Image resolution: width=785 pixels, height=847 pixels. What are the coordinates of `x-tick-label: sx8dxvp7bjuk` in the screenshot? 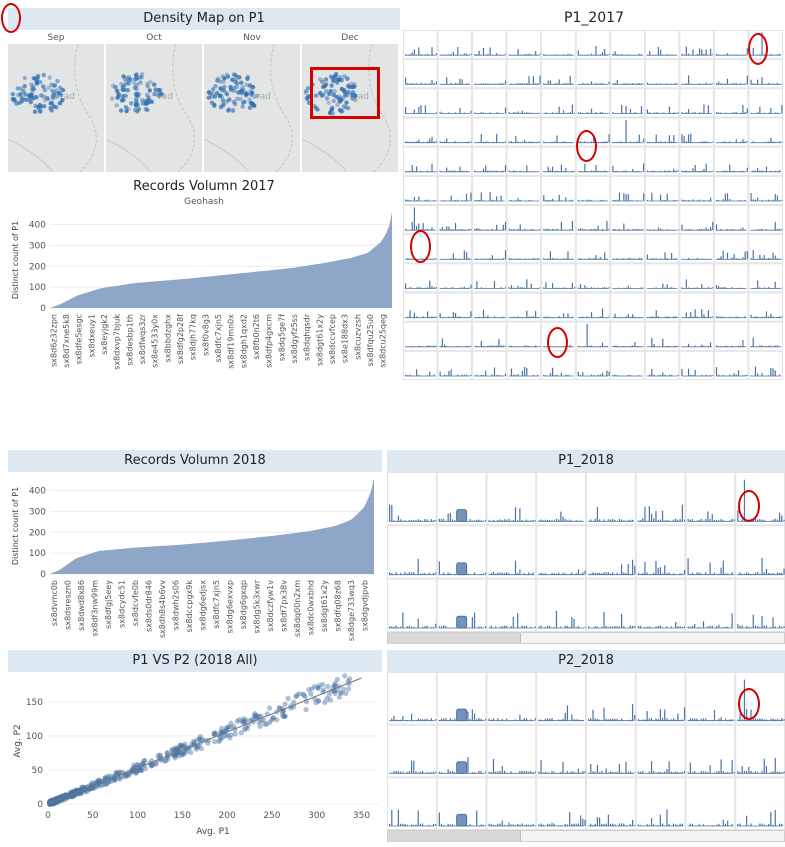 It's located at (117, 342).